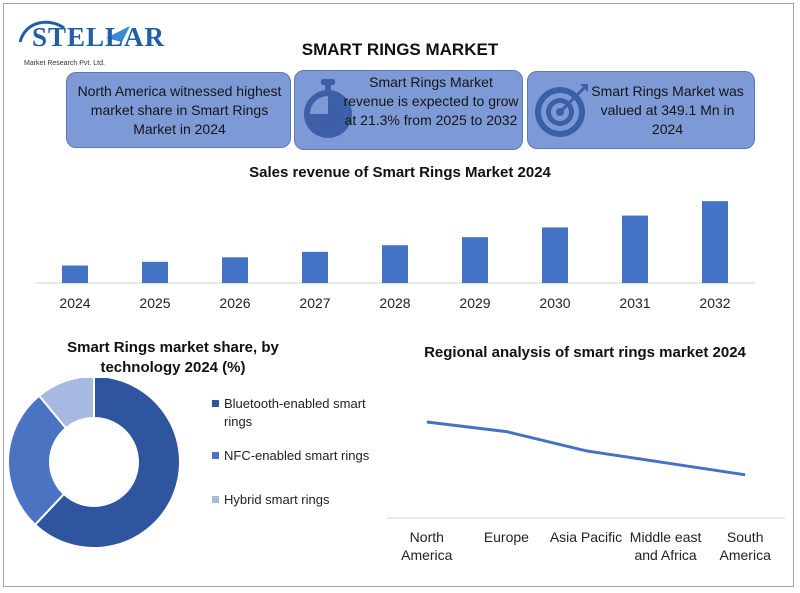 The height and width of the screenshot is (593, 800). What do you see at coordinates (400, 49) in the screenshot?
I see `page-title: SMART RINGS MARKET` at bounding box center [400, 49].